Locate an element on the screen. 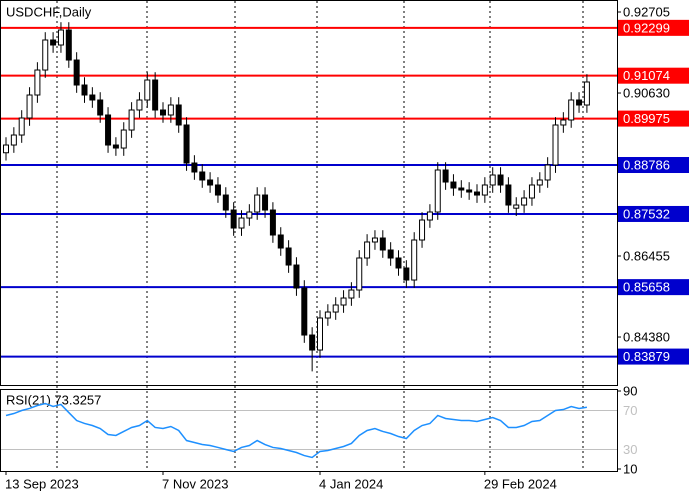 The height and width of the screenshot is (500, 700). x-tick-label: 4 Jan 2024 is located at coordinates (351, 483).